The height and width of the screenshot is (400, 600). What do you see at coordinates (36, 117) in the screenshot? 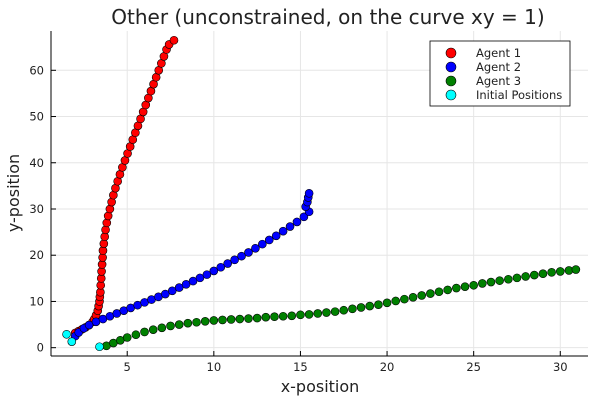
I see `y-tick-label: 50` at bounding box center [36, 117].